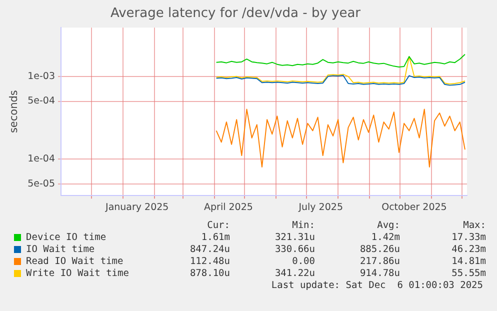 This screenshot has width=497, height=311. I want to click on text: 1.61m, so click(215, 237).